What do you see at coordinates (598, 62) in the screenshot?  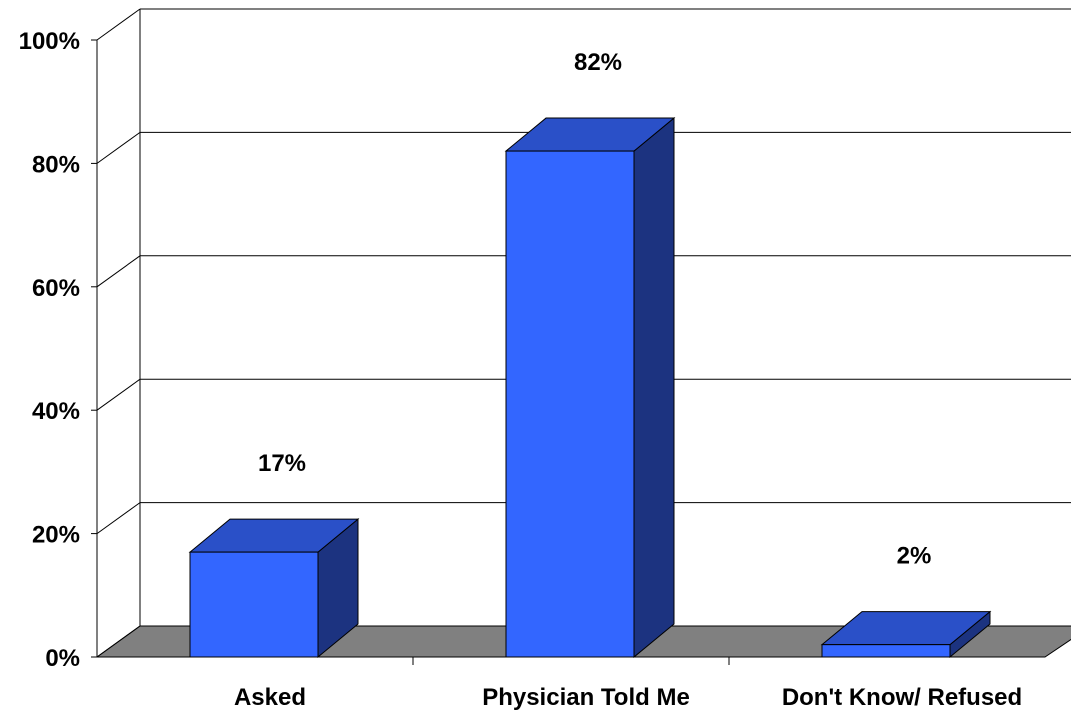 I see `data-label: 82%` at bounding box center [598, 62].